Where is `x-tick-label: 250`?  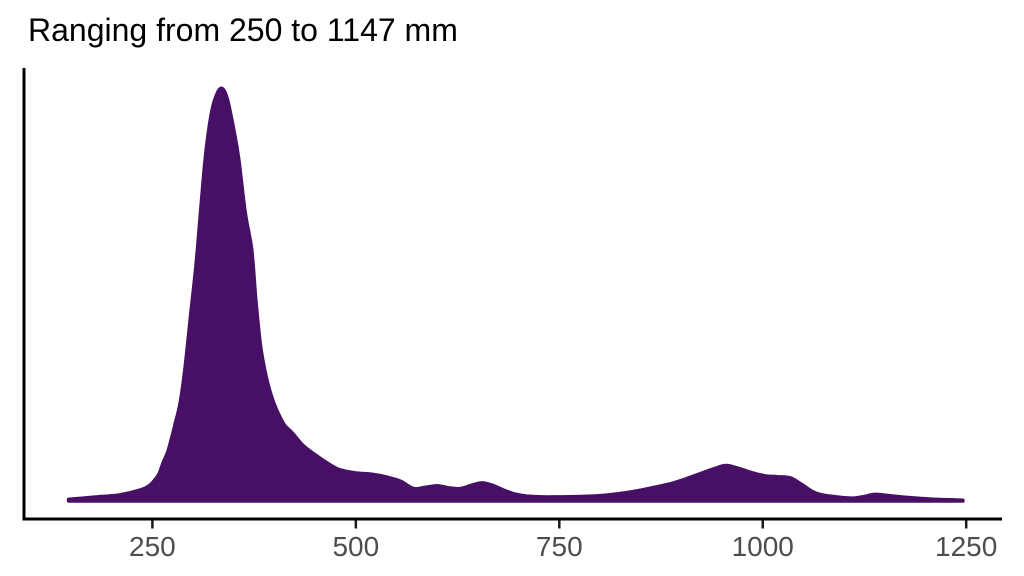 x-tick-label: 250 is located at coordinates (152, 546).